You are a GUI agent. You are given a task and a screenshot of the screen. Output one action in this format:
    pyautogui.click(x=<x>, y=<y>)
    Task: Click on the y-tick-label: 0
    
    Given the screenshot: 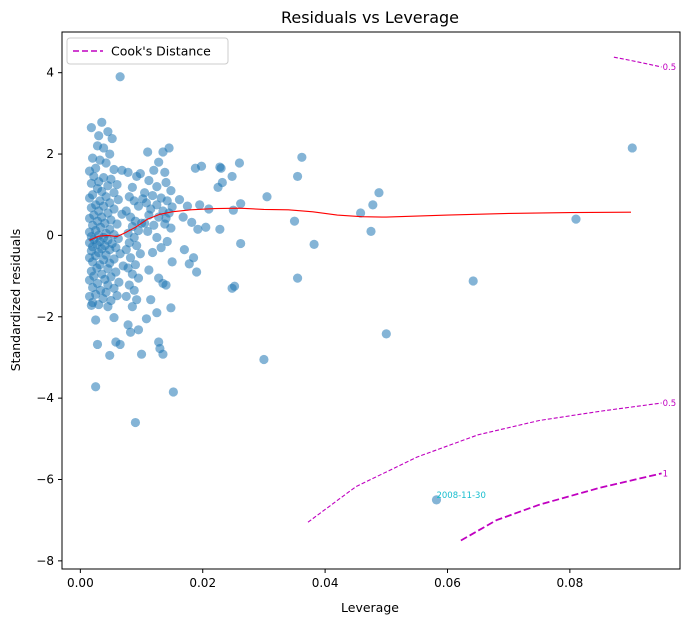 What is the action you would take?
    pyautogui.click(x=50, y=235)
    